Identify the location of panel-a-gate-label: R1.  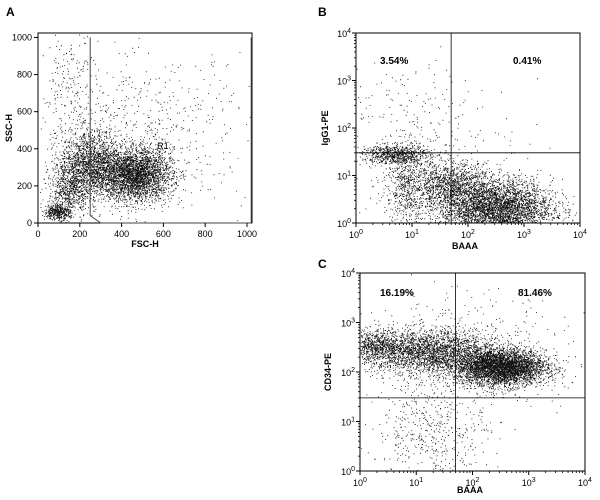
(163, 146).